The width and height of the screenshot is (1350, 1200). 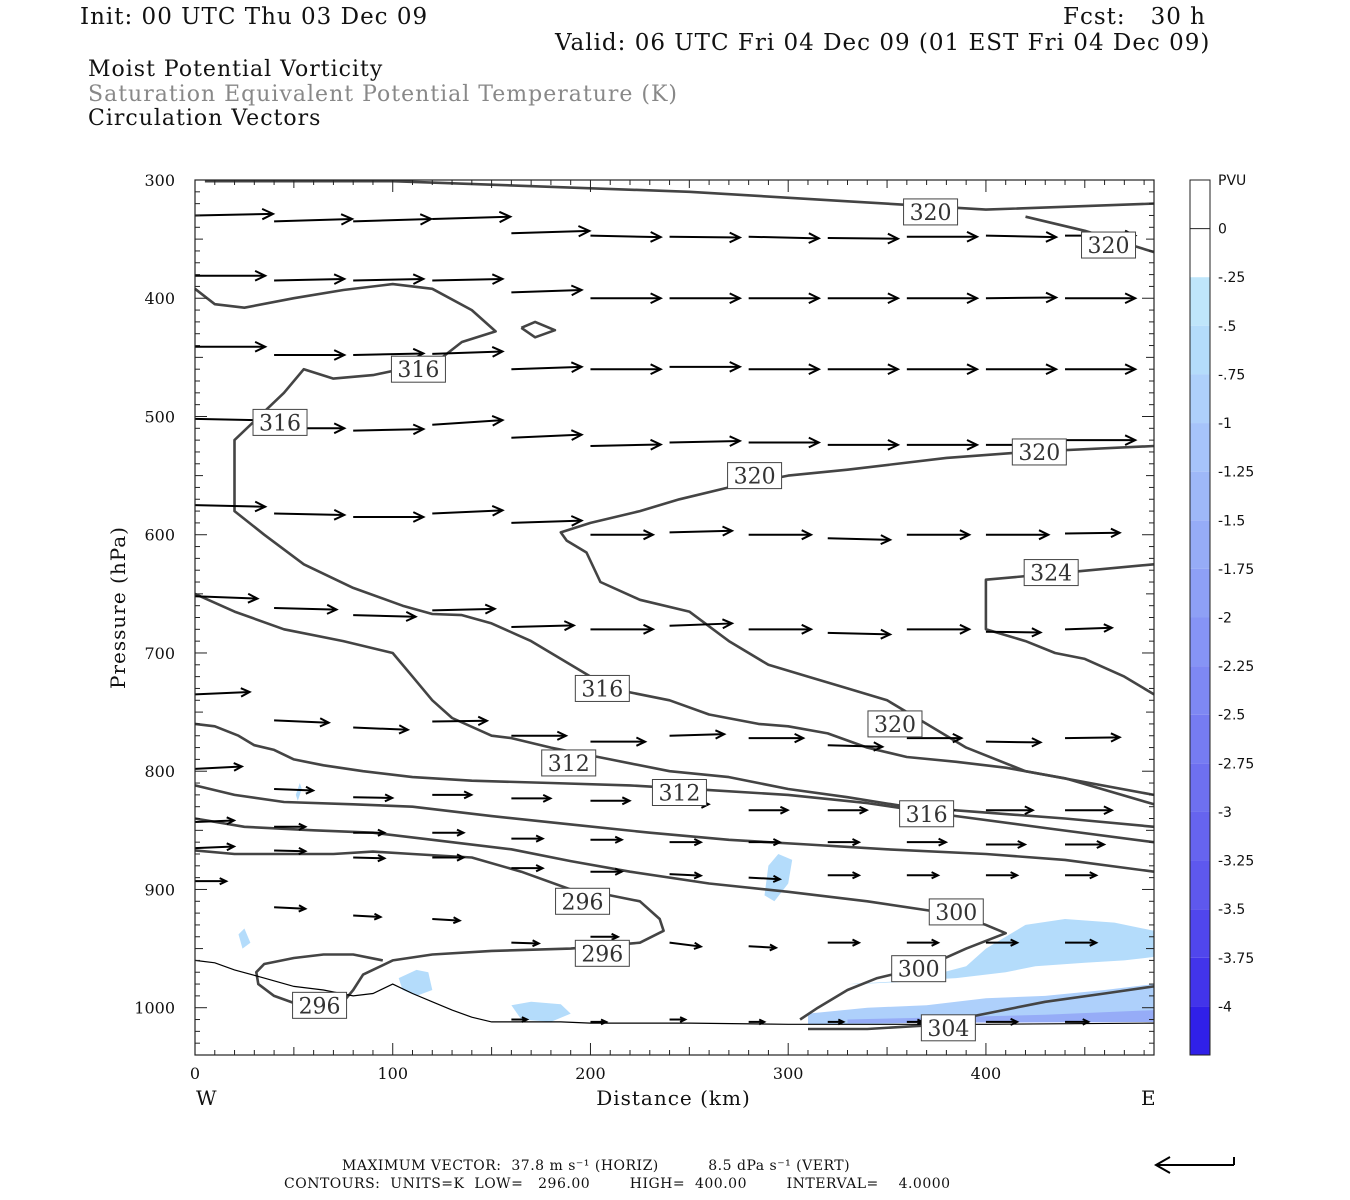 What do you see at coordinates (118, 607) in the screenshot?
I see `y-axis-title: Pressure (hPa)` at bounding box center [118, 607].